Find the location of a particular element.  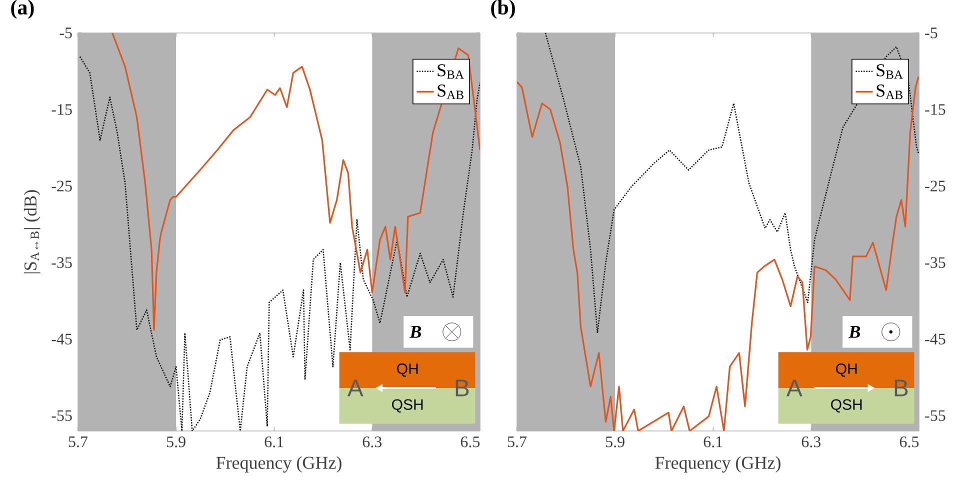

annotation: QH is located at coordinates (407, 370).